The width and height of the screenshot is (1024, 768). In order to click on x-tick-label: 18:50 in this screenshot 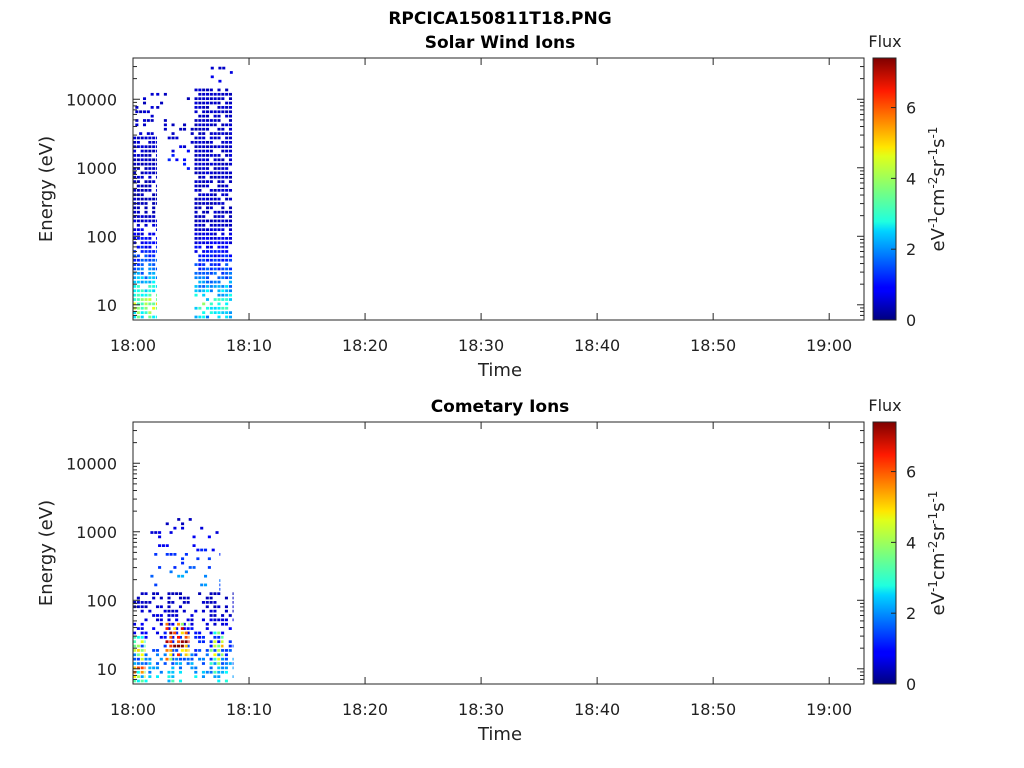, I will do `click(713, 709)`.